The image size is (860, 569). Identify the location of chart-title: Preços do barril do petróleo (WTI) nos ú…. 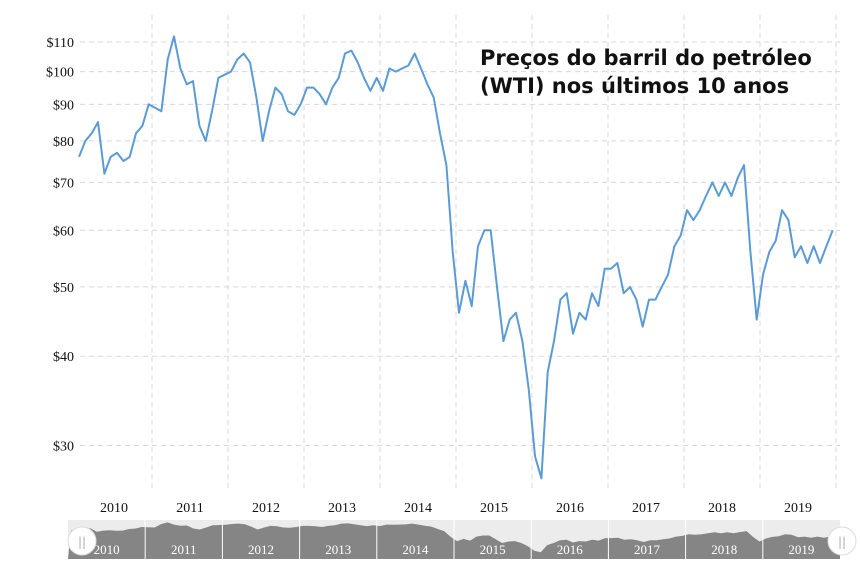
(646, 72).